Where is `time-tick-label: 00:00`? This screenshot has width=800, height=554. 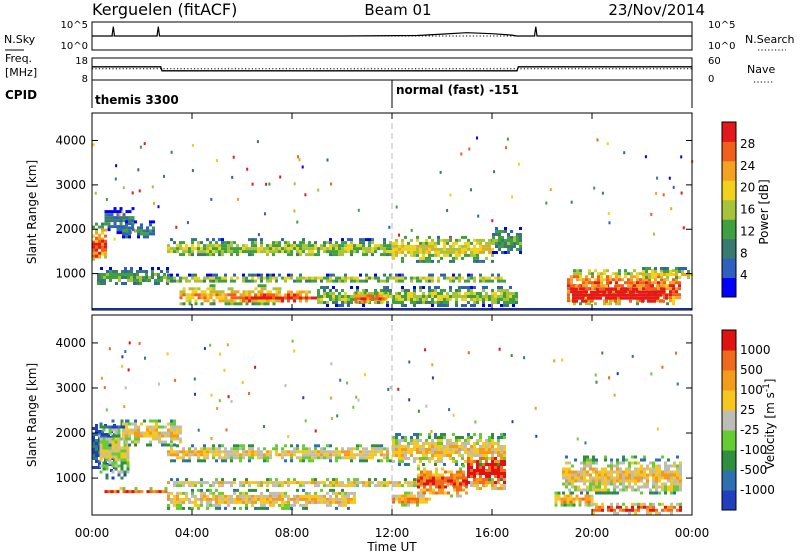
time-tick-label: 00:00 is located at coordinates (92, 533).